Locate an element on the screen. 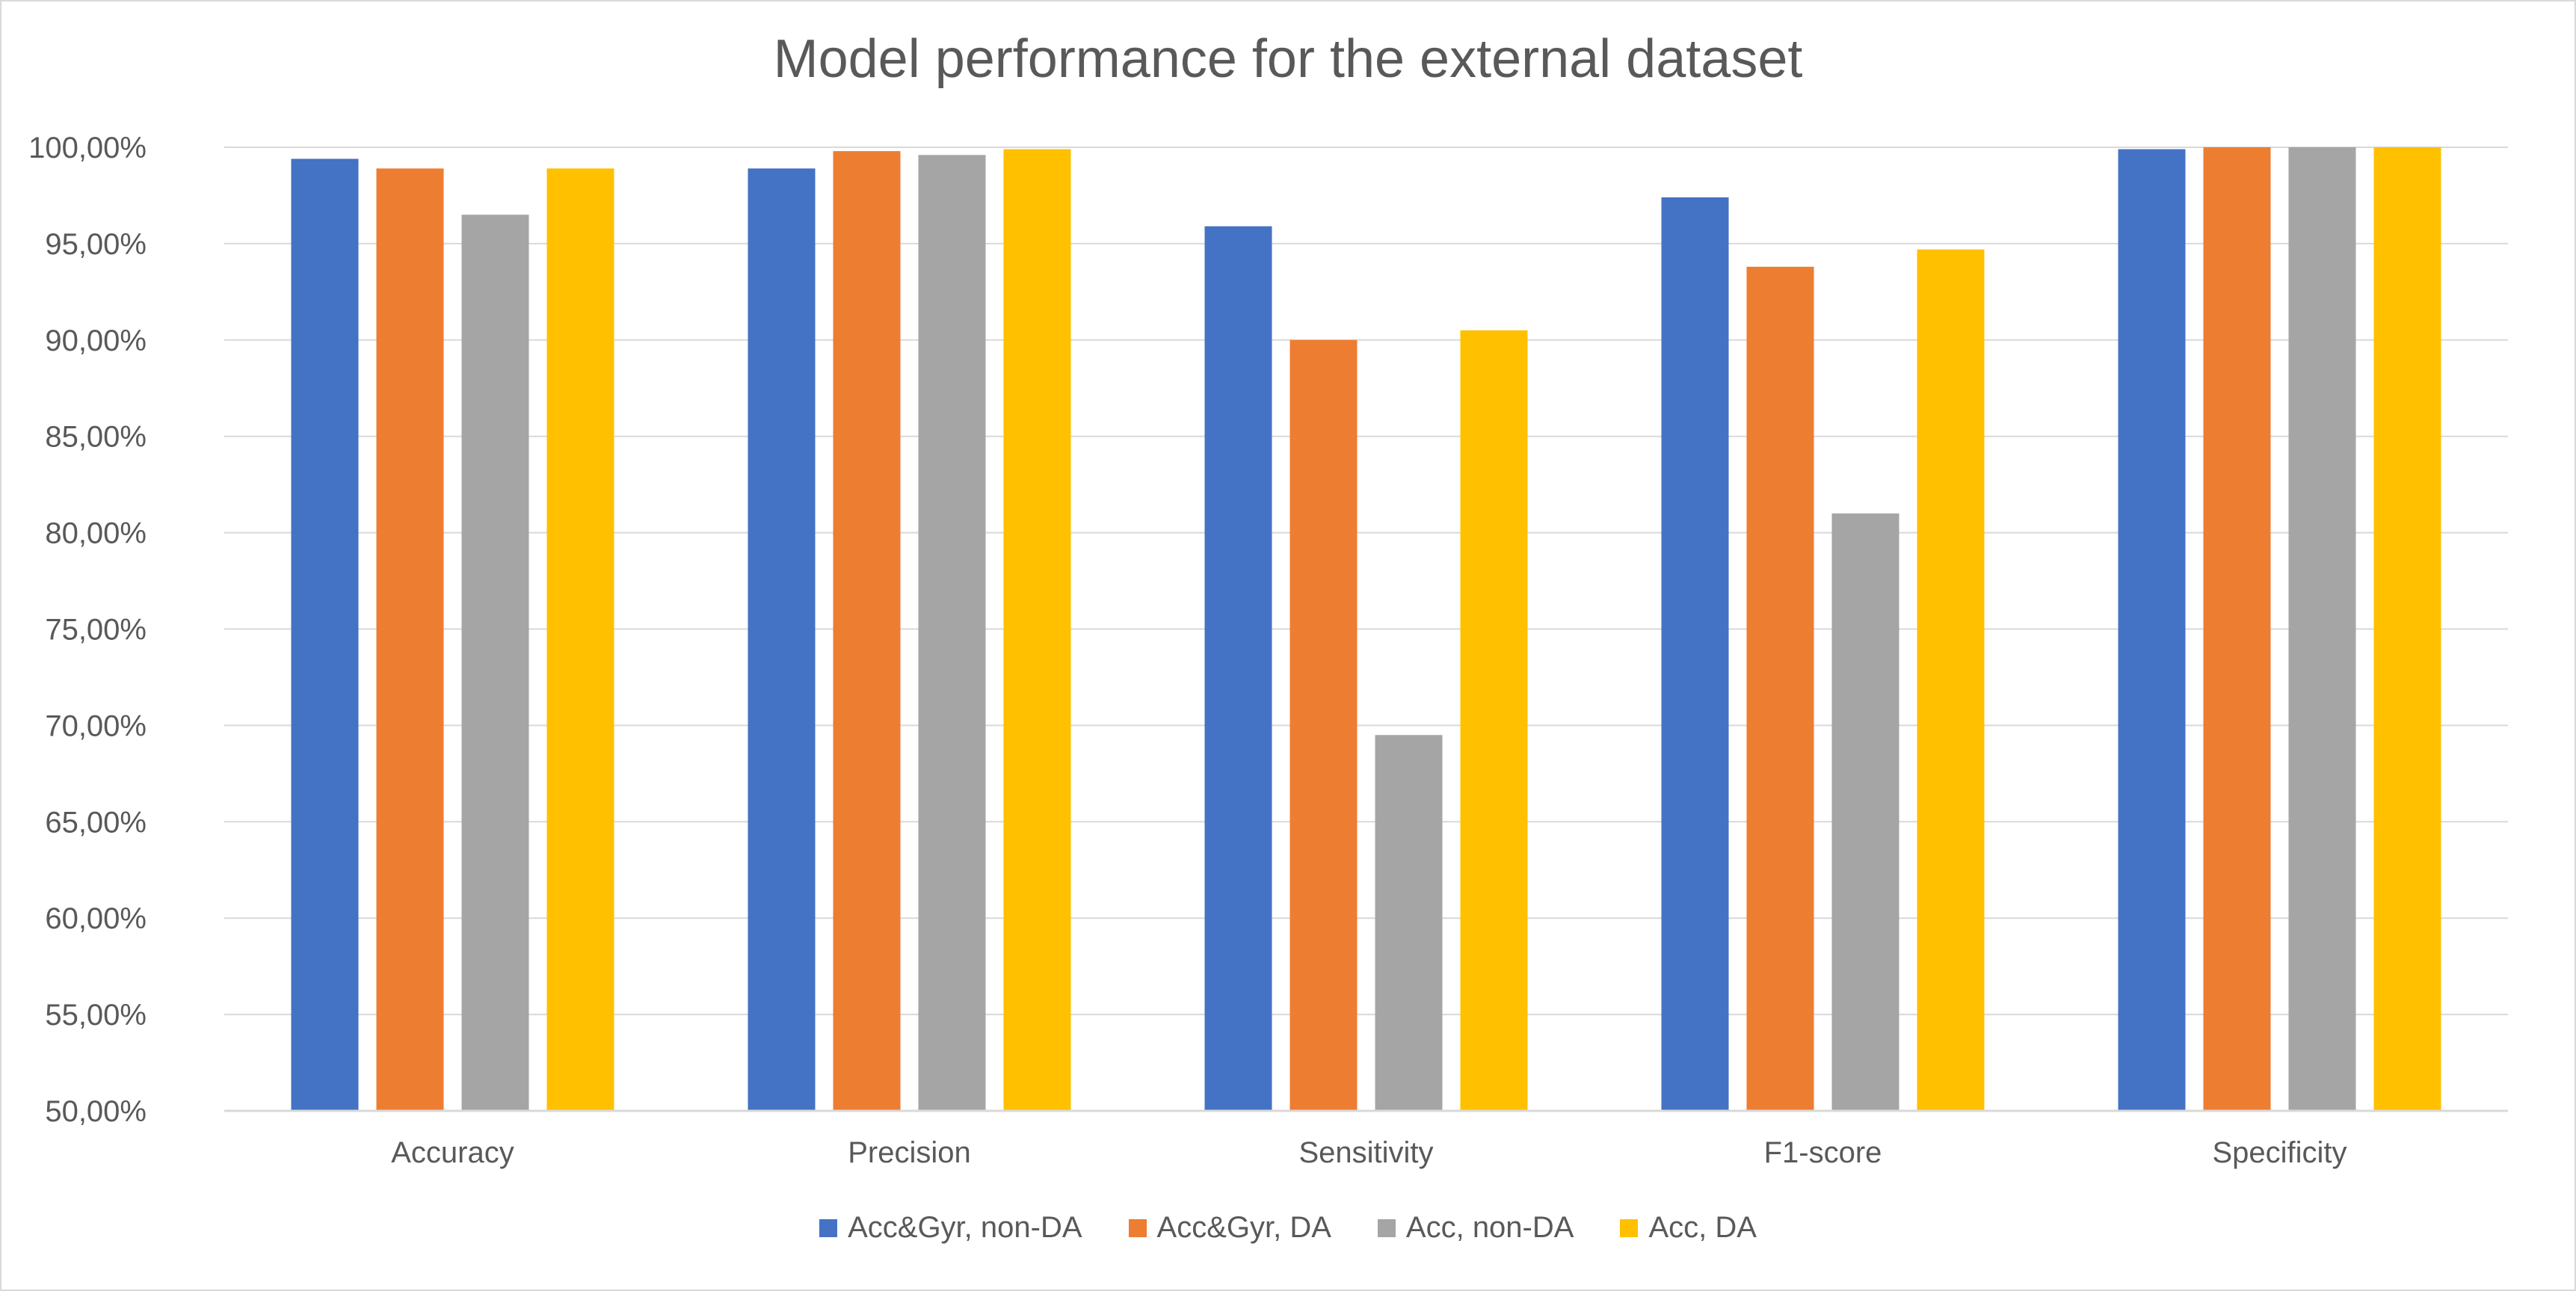 This screenshot has width=2576, height=1291. y-tick-label: 90,00% is located at coordinates (96, 340).